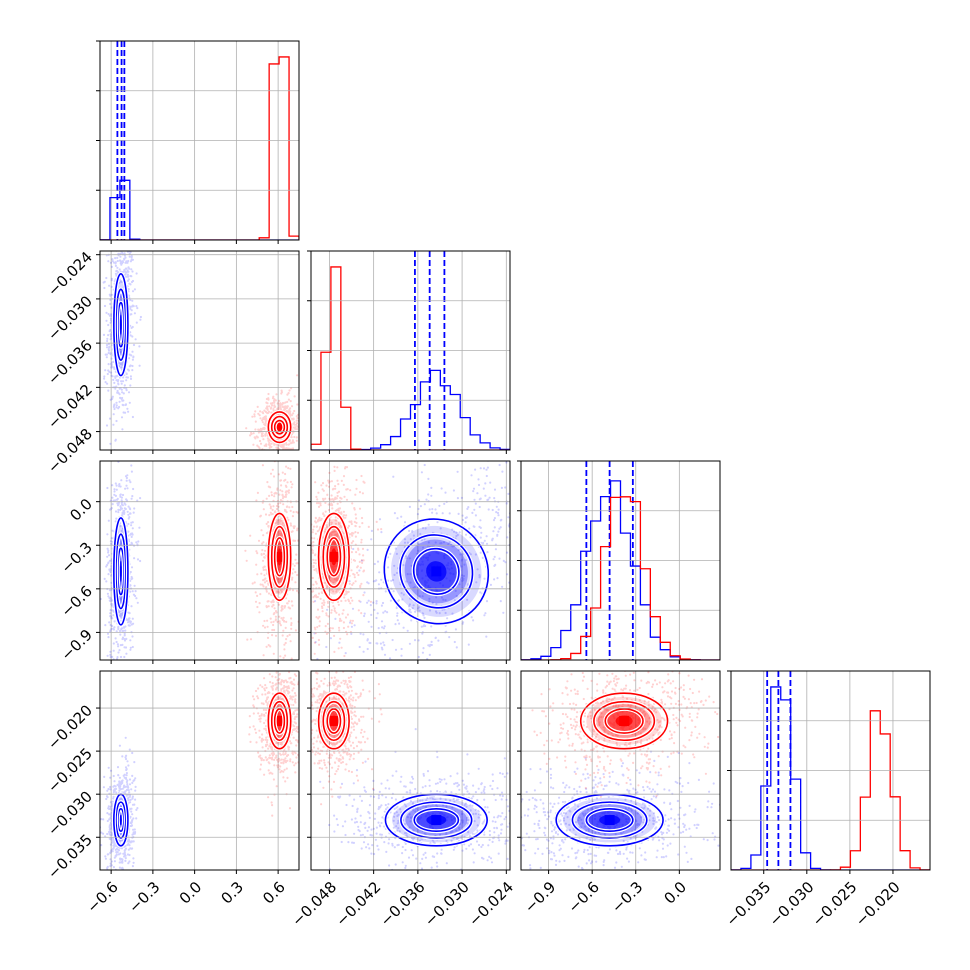 Image resolution: width=970 pixels, height=970 pixels. I want to click on y-tick-label: 0.0, so click(81, 510).